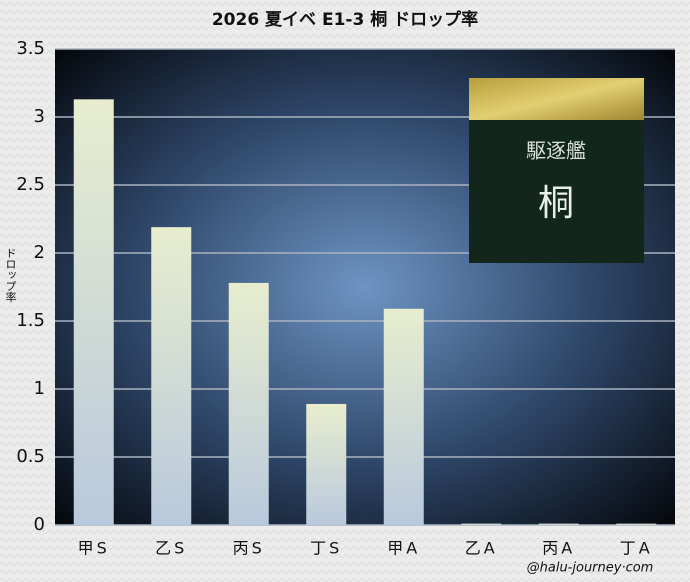  Describe the element at coordinates (590, 568) in the screenshot. I see `watermark: @halu-journey·com` at that location.